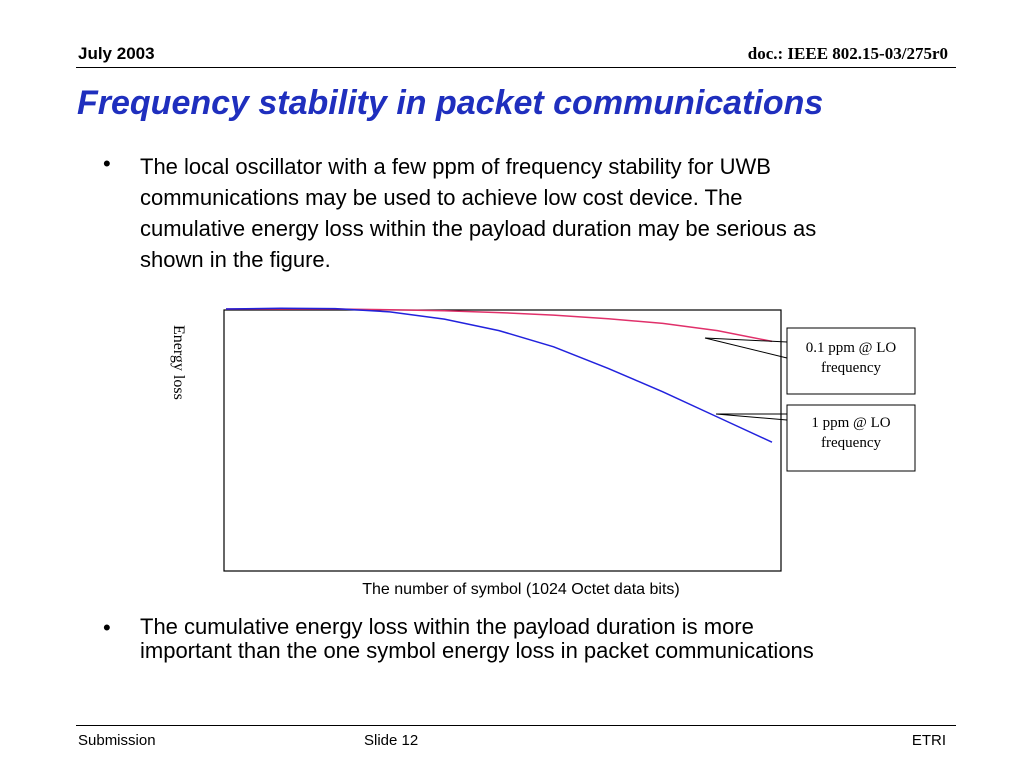 The width and height of the screenshot is (1024, 768). I want to click on annotation-box-0-1ppm, so click(851, 361).